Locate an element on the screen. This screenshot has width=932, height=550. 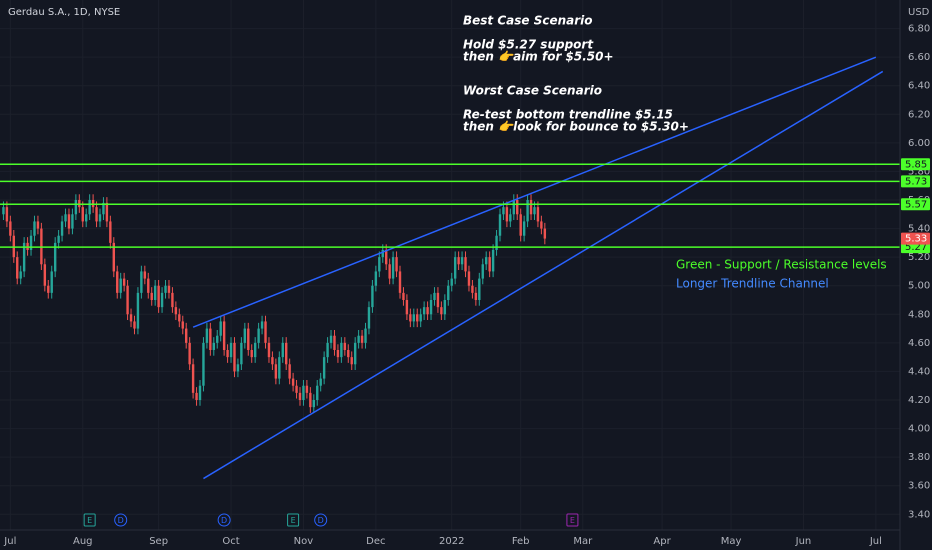
level-label: 5.73 is located at coordinates (916, 181).